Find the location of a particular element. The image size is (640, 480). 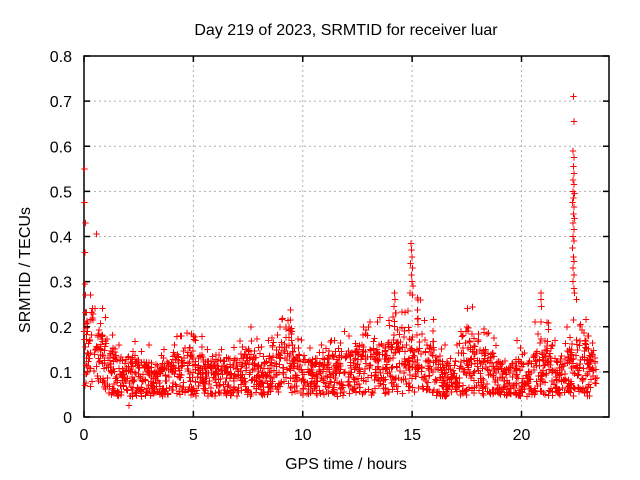

y-tick-label: 0.3 is located at coordinates (61, 283).